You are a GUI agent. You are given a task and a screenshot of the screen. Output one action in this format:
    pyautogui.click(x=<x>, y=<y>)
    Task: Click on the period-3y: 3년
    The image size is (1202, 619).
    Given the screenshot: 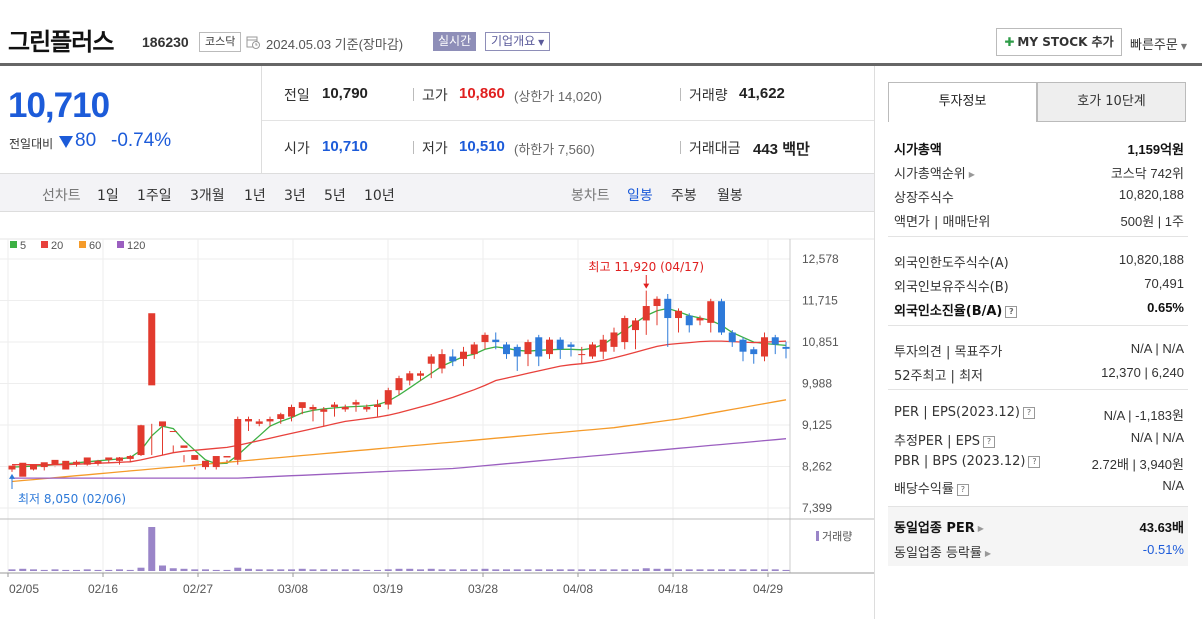 What is the action you would take?
    pyautogui.click(x=295, y=196)
    